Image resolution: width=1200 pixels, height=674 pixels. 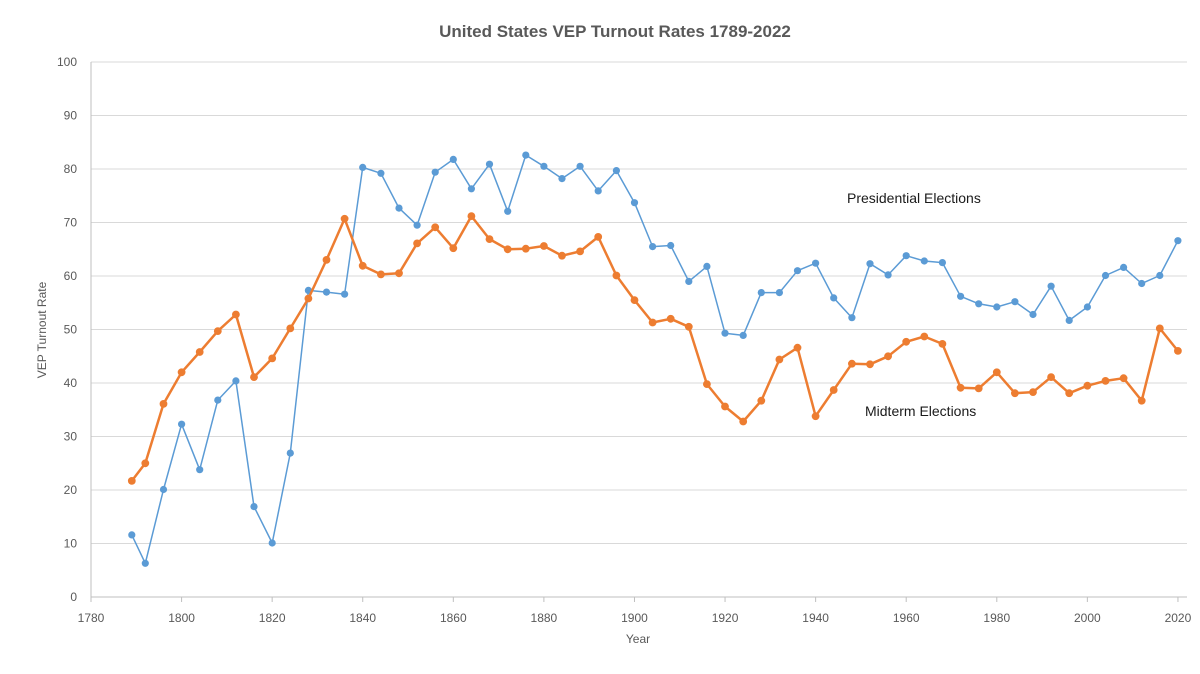 I want to click on y-tick-label: 60, so click(x=71, y=276).